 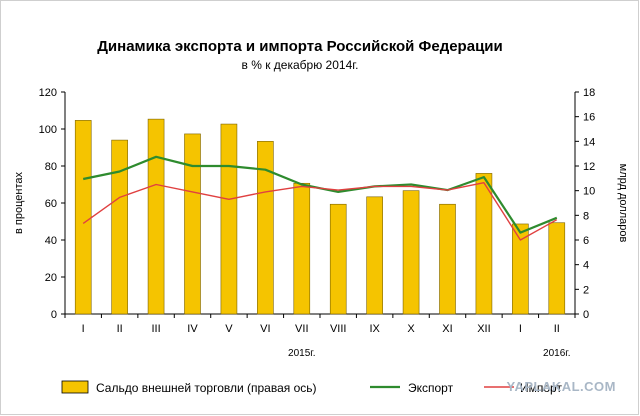 I want to click on import-line, so click(x=320, y=211).